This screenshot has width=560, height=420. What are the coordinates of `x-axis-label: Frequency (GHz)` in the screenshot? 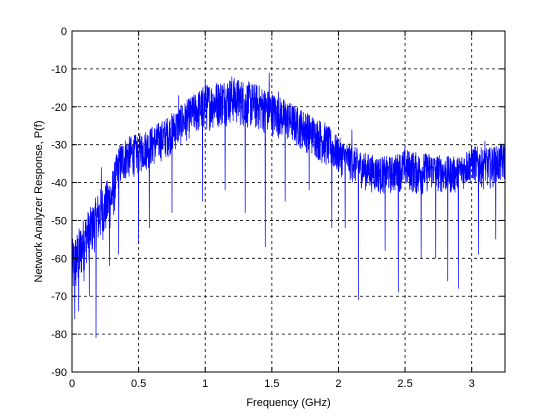 It's located at (288, 403).